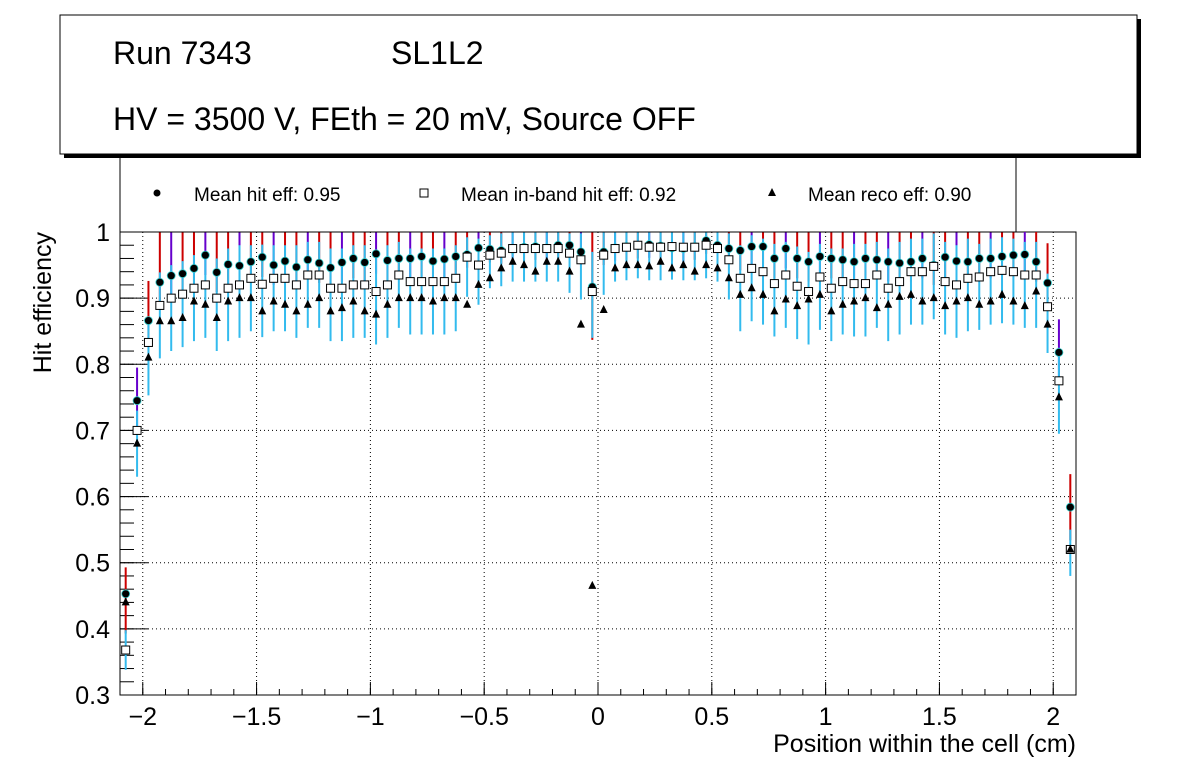 The height and width of the screenshot is (772, 1196). I want to click on x-tick-label: −0.5, so click(484, 717).